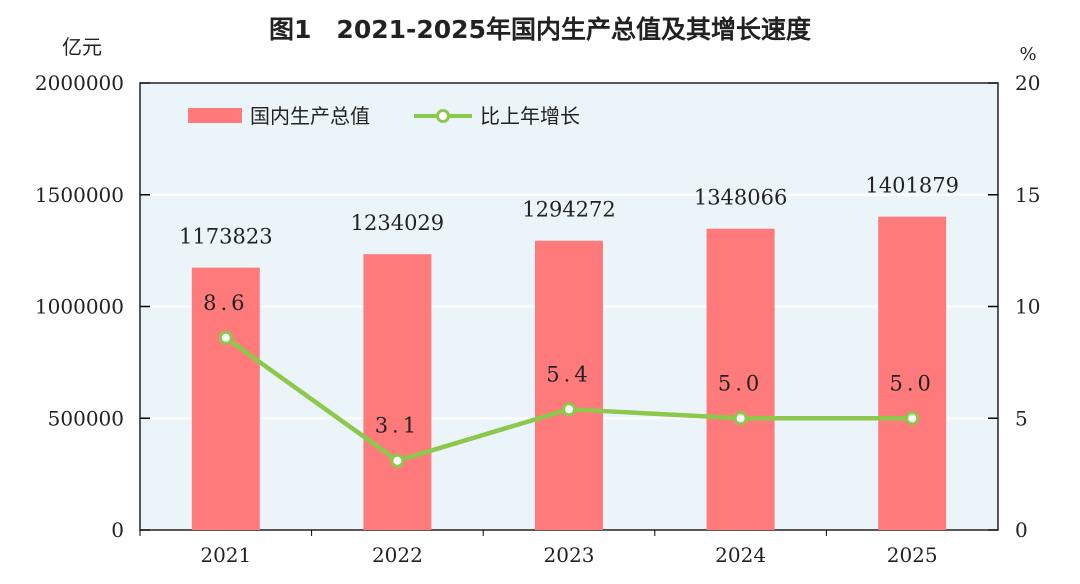 The image size is (1080, 584). I want to click on bar-2024, so click(740, 379).